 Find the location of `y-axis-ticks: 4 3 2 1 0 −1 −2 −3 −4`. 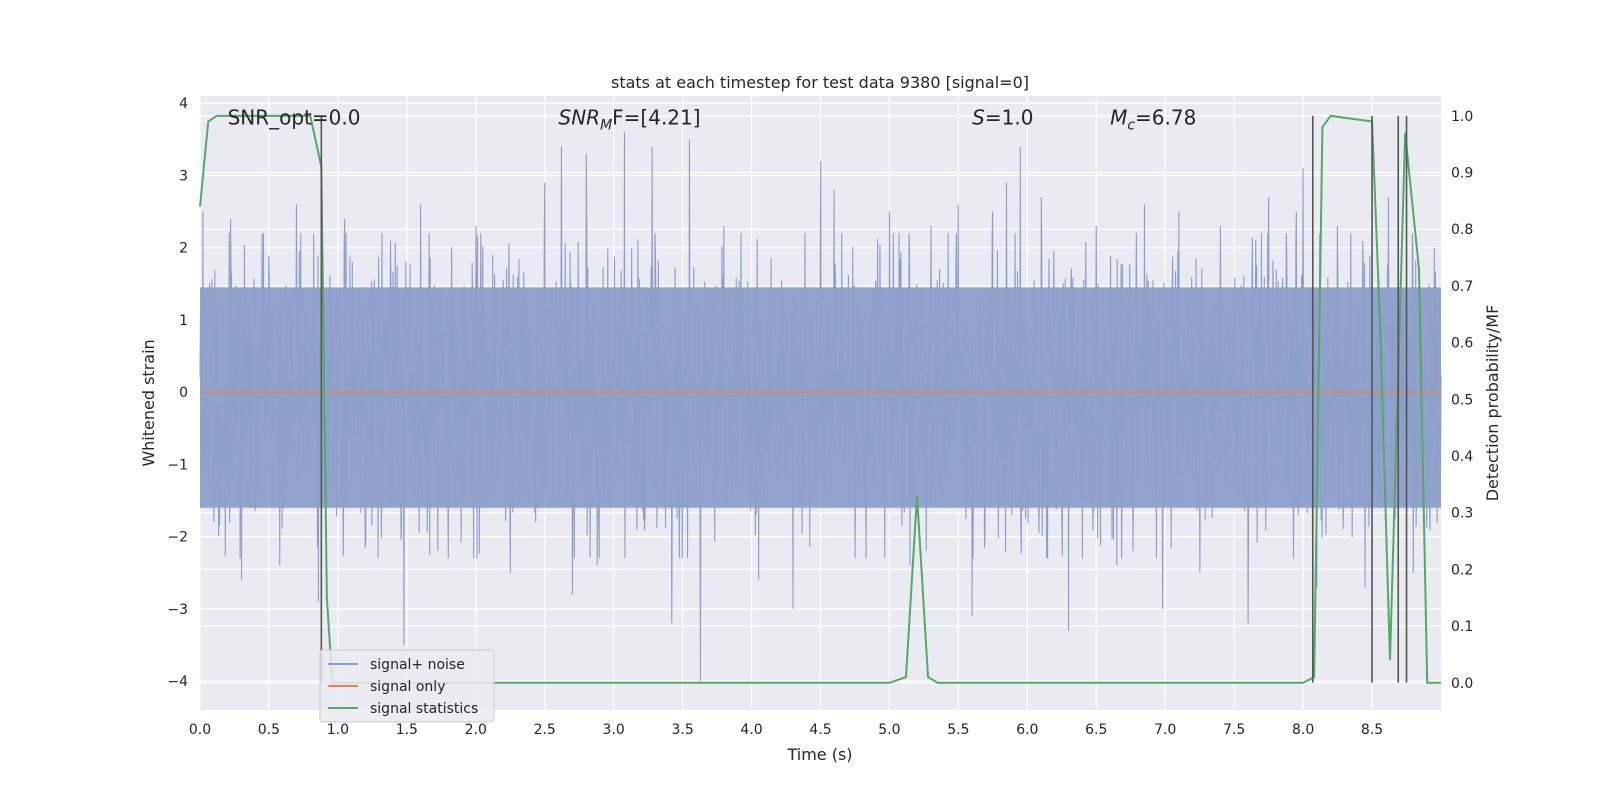

y-axis-ticks: 4 3 2 1 0 −1 −2 −3 −4 is located at coordinates (177, 393).